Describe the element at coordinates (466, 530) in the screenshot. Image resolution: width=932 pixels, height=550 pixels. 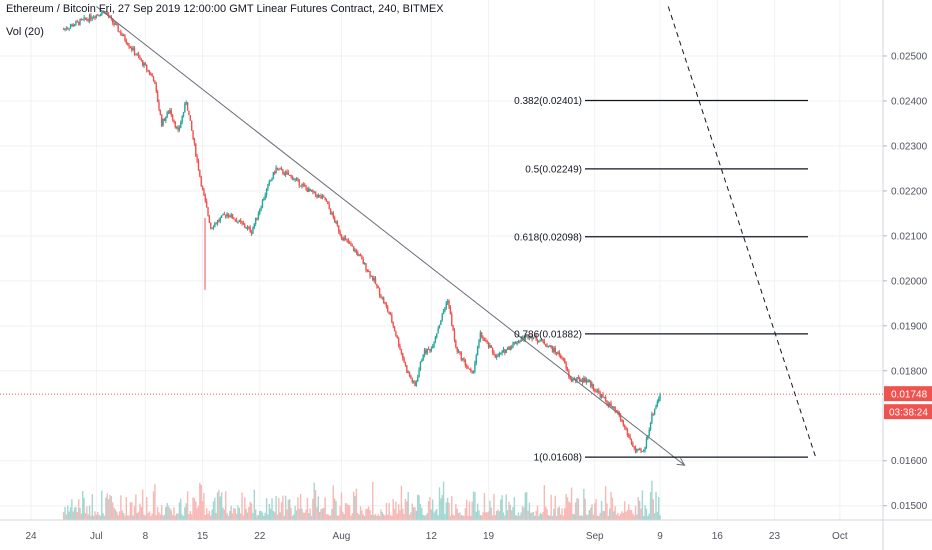
I see `time-axis: 24 Jul 8 15 22 Aug 12 19 Sep 9 16 23 Oct` at that location.